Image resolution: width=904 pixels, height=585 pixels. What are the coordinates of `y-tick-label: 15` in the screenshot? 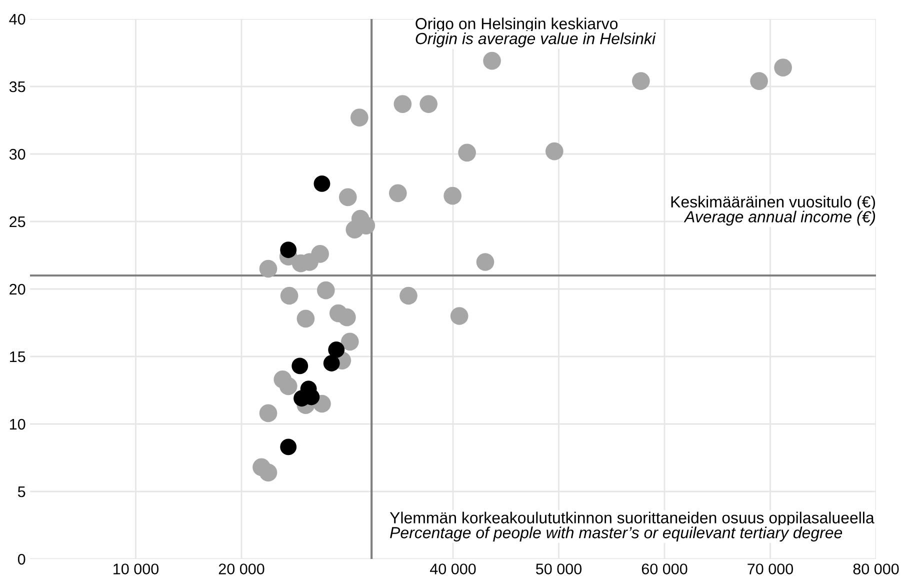 It's located at (18, 357).